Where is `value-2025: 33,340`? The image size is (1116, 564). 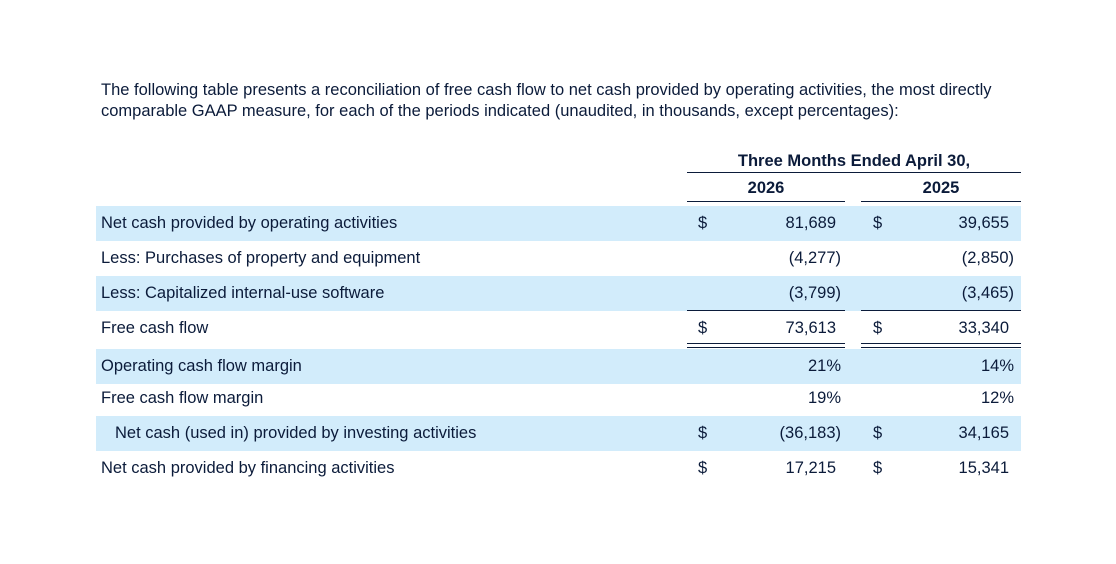
value-2025: 33,340 is located at coordinates (983, 328).